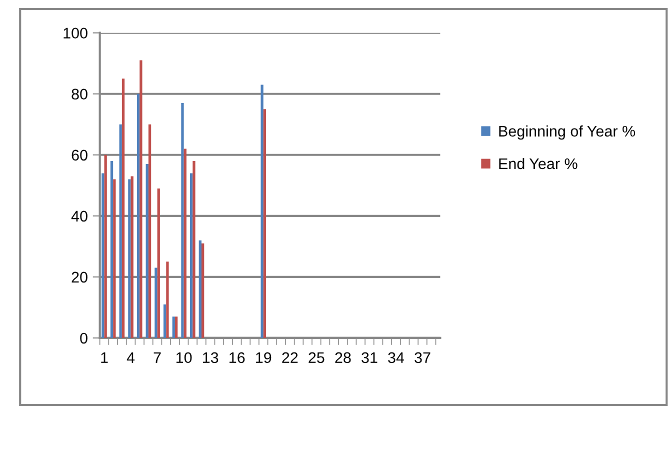  I want to click on x-tick-label: 22, so click(290, 357).